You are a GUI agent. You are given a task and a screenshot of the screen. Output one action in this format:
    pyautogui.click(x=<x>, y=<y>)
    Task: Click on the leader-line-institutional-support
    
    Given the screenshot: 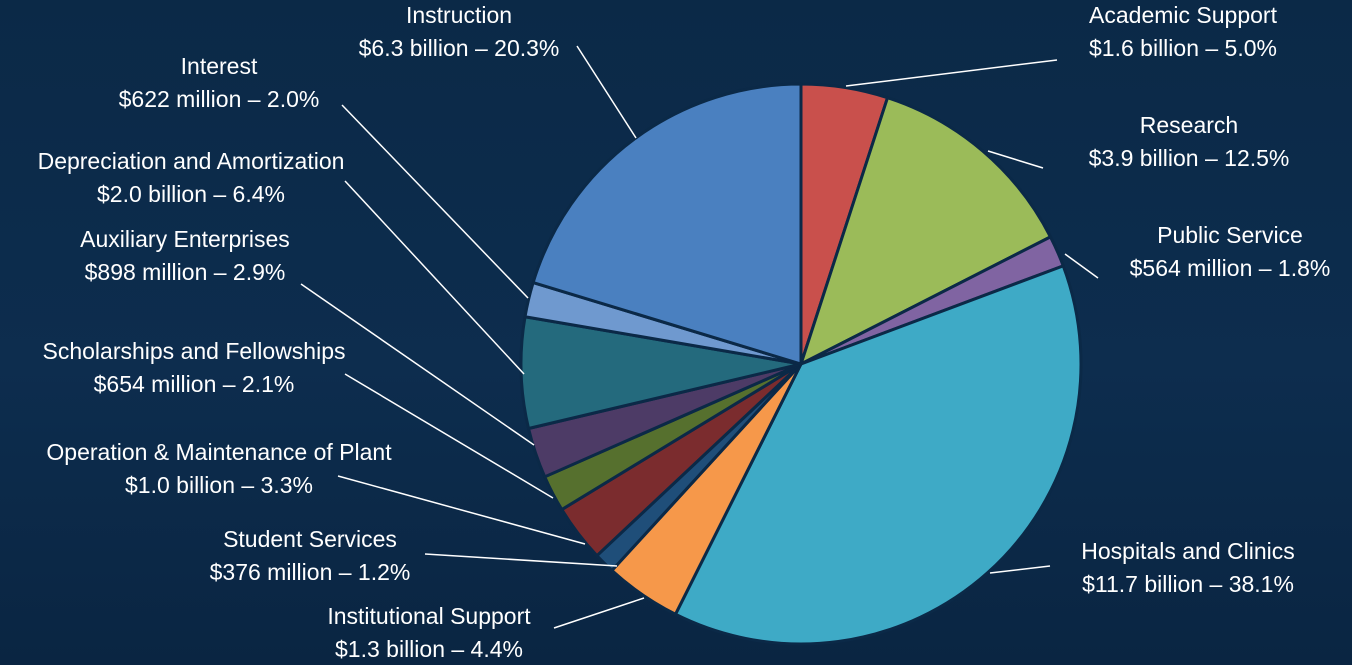 What is the action you would take?
    pyautogui.click(x=599, y=613)
    